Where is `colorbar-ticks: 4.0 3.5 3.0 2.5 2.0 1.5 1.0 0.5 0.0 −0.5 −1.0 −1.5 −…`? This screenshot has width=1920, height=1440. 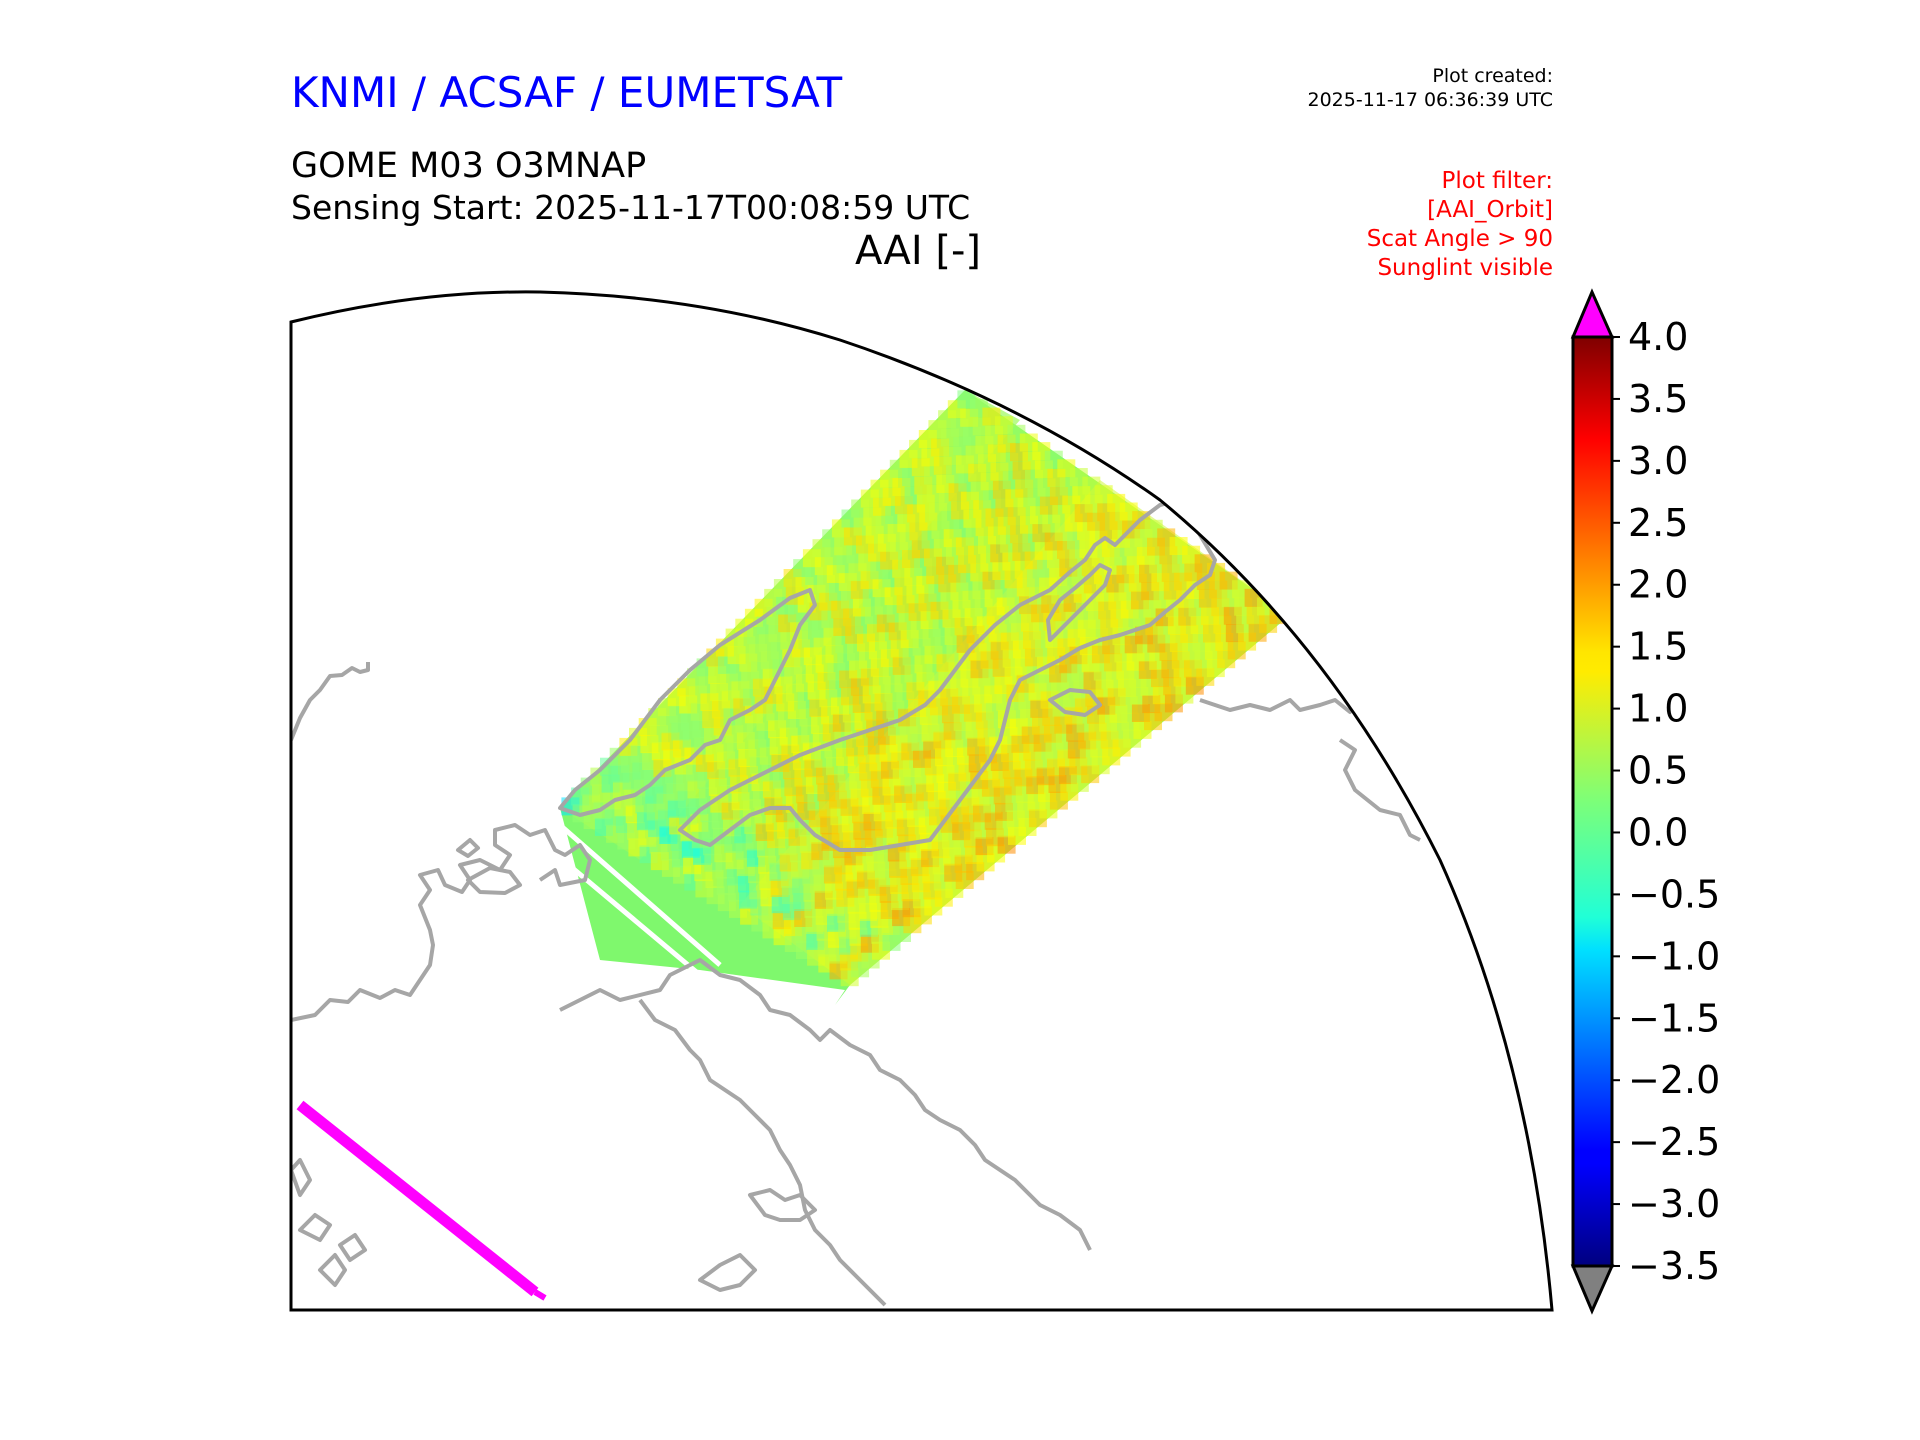 colorbar-ticks: 4.0 3.5 3.0 2.5 2.0 1.5 1.0 0.5 0.0 −0.5 −1.0 −1.5 −… is located at coordinates (1666, 801).